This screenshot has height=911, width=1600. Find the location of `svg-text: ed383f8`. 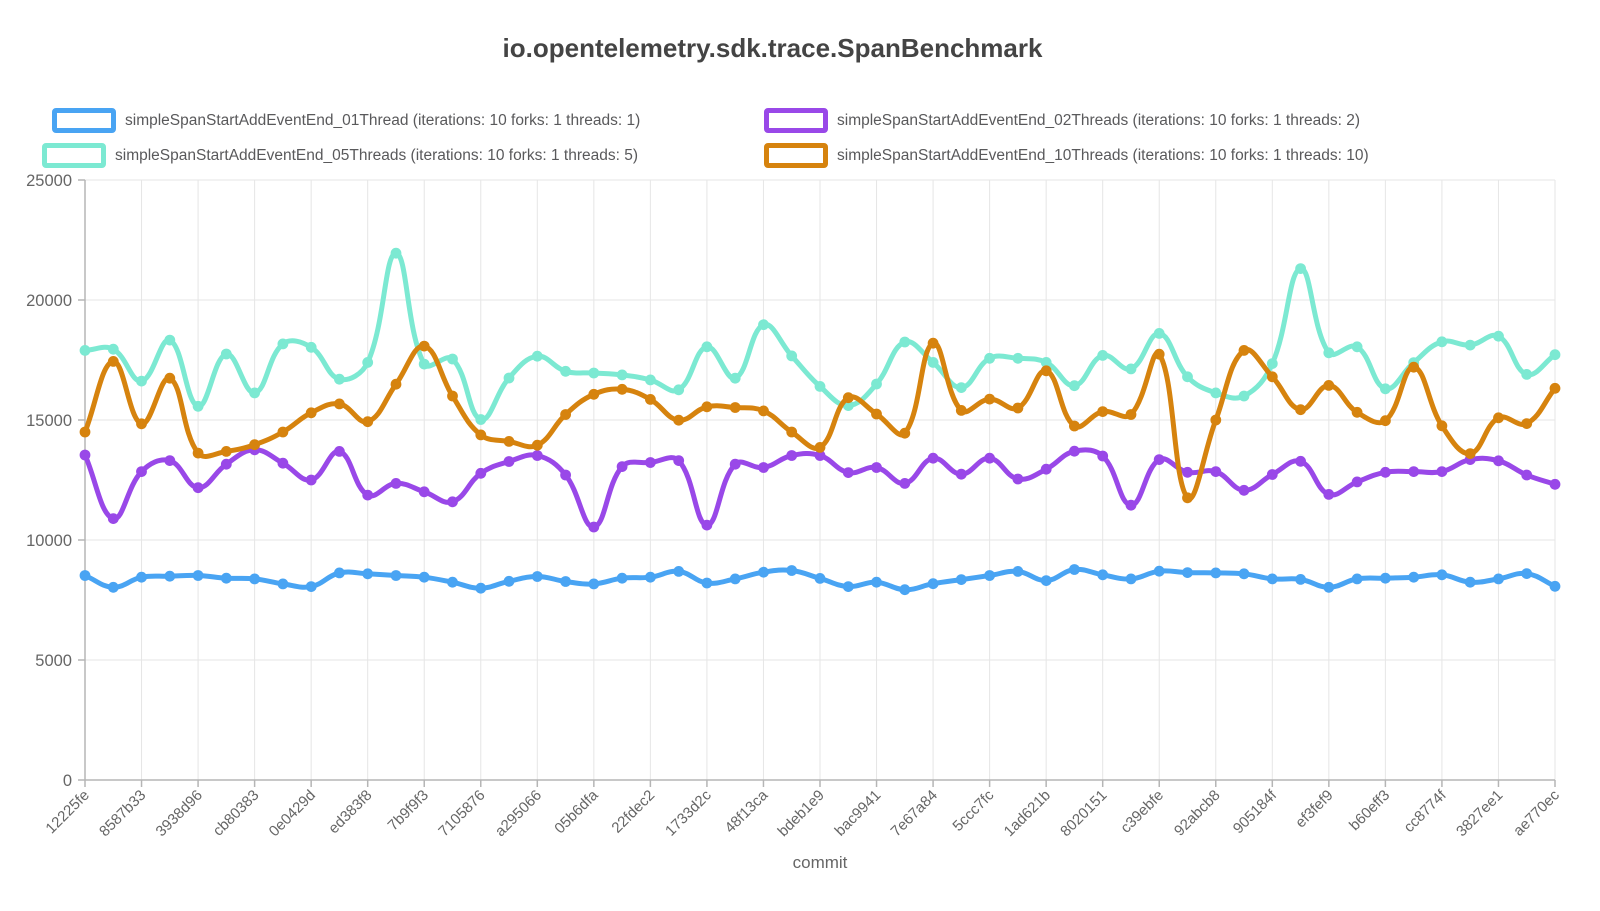

svg-text: ed383f8 is located at coordinates (350, 812).